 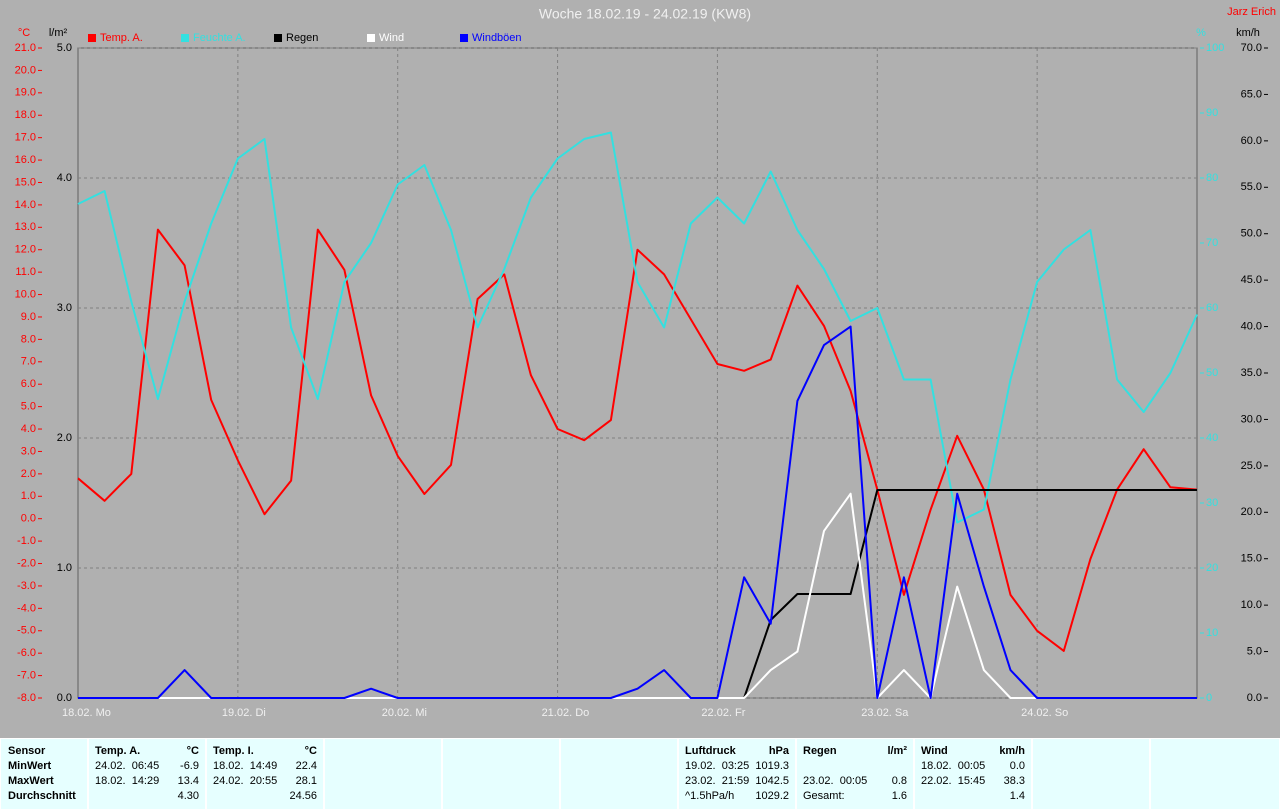 What do you see at coordinates (306, 766) in the screenshot?
I see `cell-value: 22.4` at bounding box center [306, 766].